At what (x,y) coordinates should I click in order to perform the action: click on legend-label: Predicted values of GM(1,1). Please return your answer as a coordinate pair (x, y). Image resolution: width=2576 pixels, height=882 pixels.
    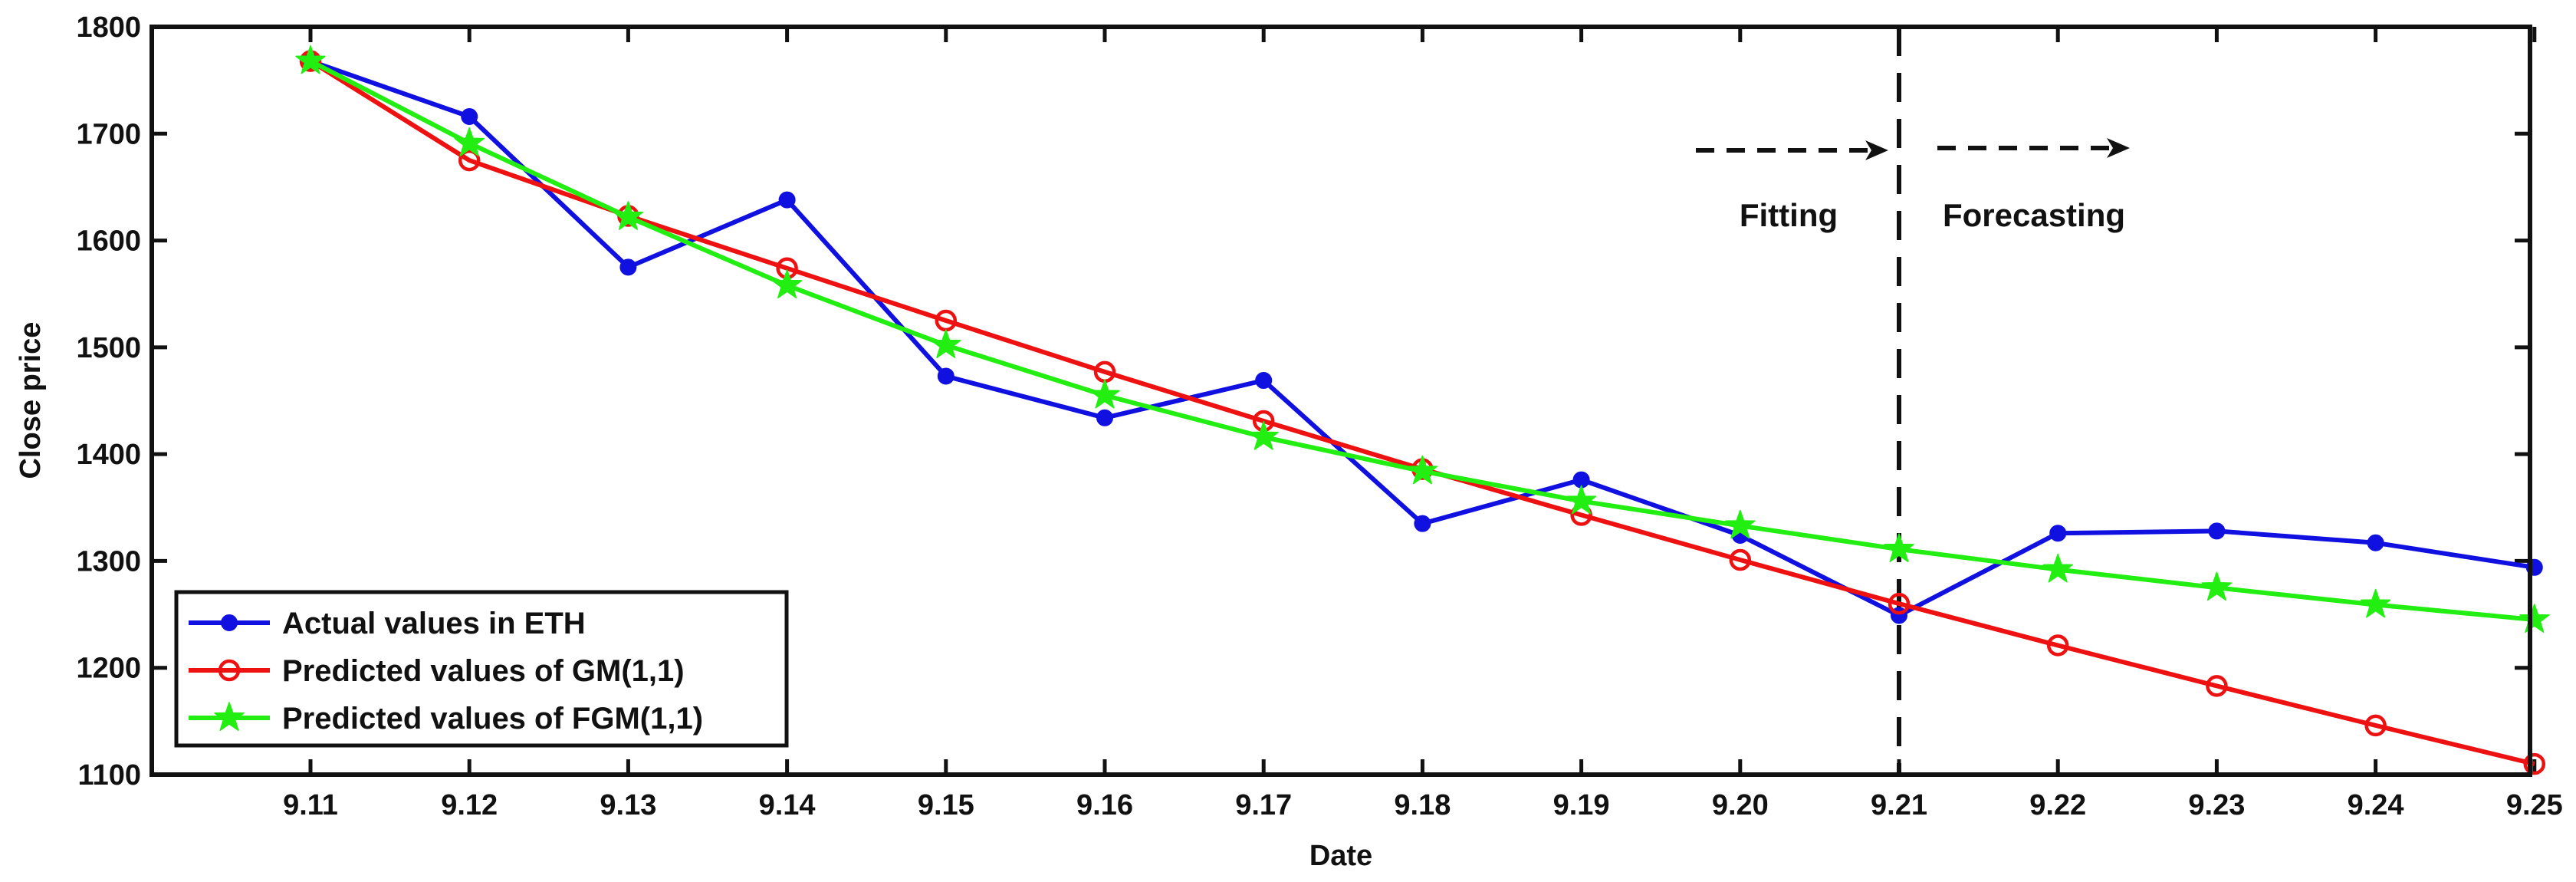
    Looking at the image, I should click on (484, 671).